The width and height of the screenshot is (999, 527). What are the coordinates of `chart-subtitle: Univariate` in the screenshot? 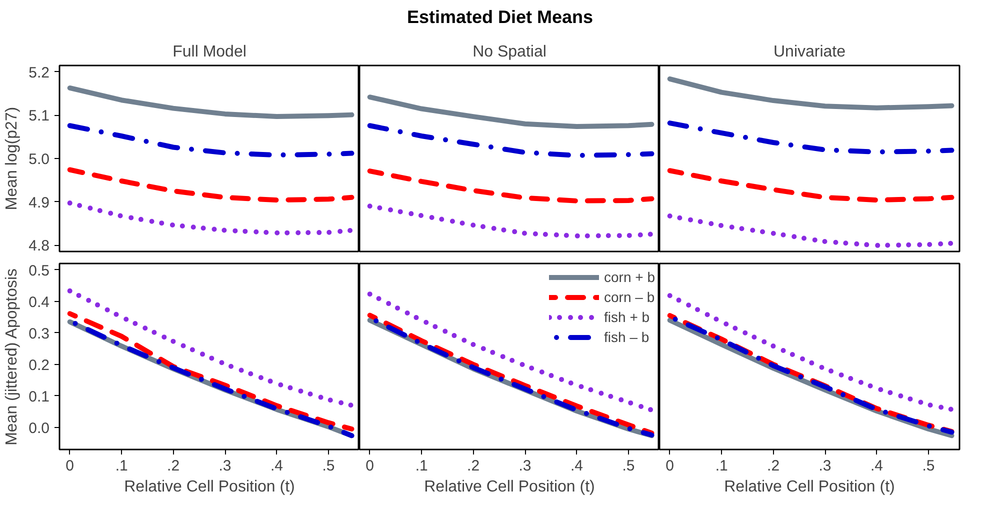 It's located at (809, 52).